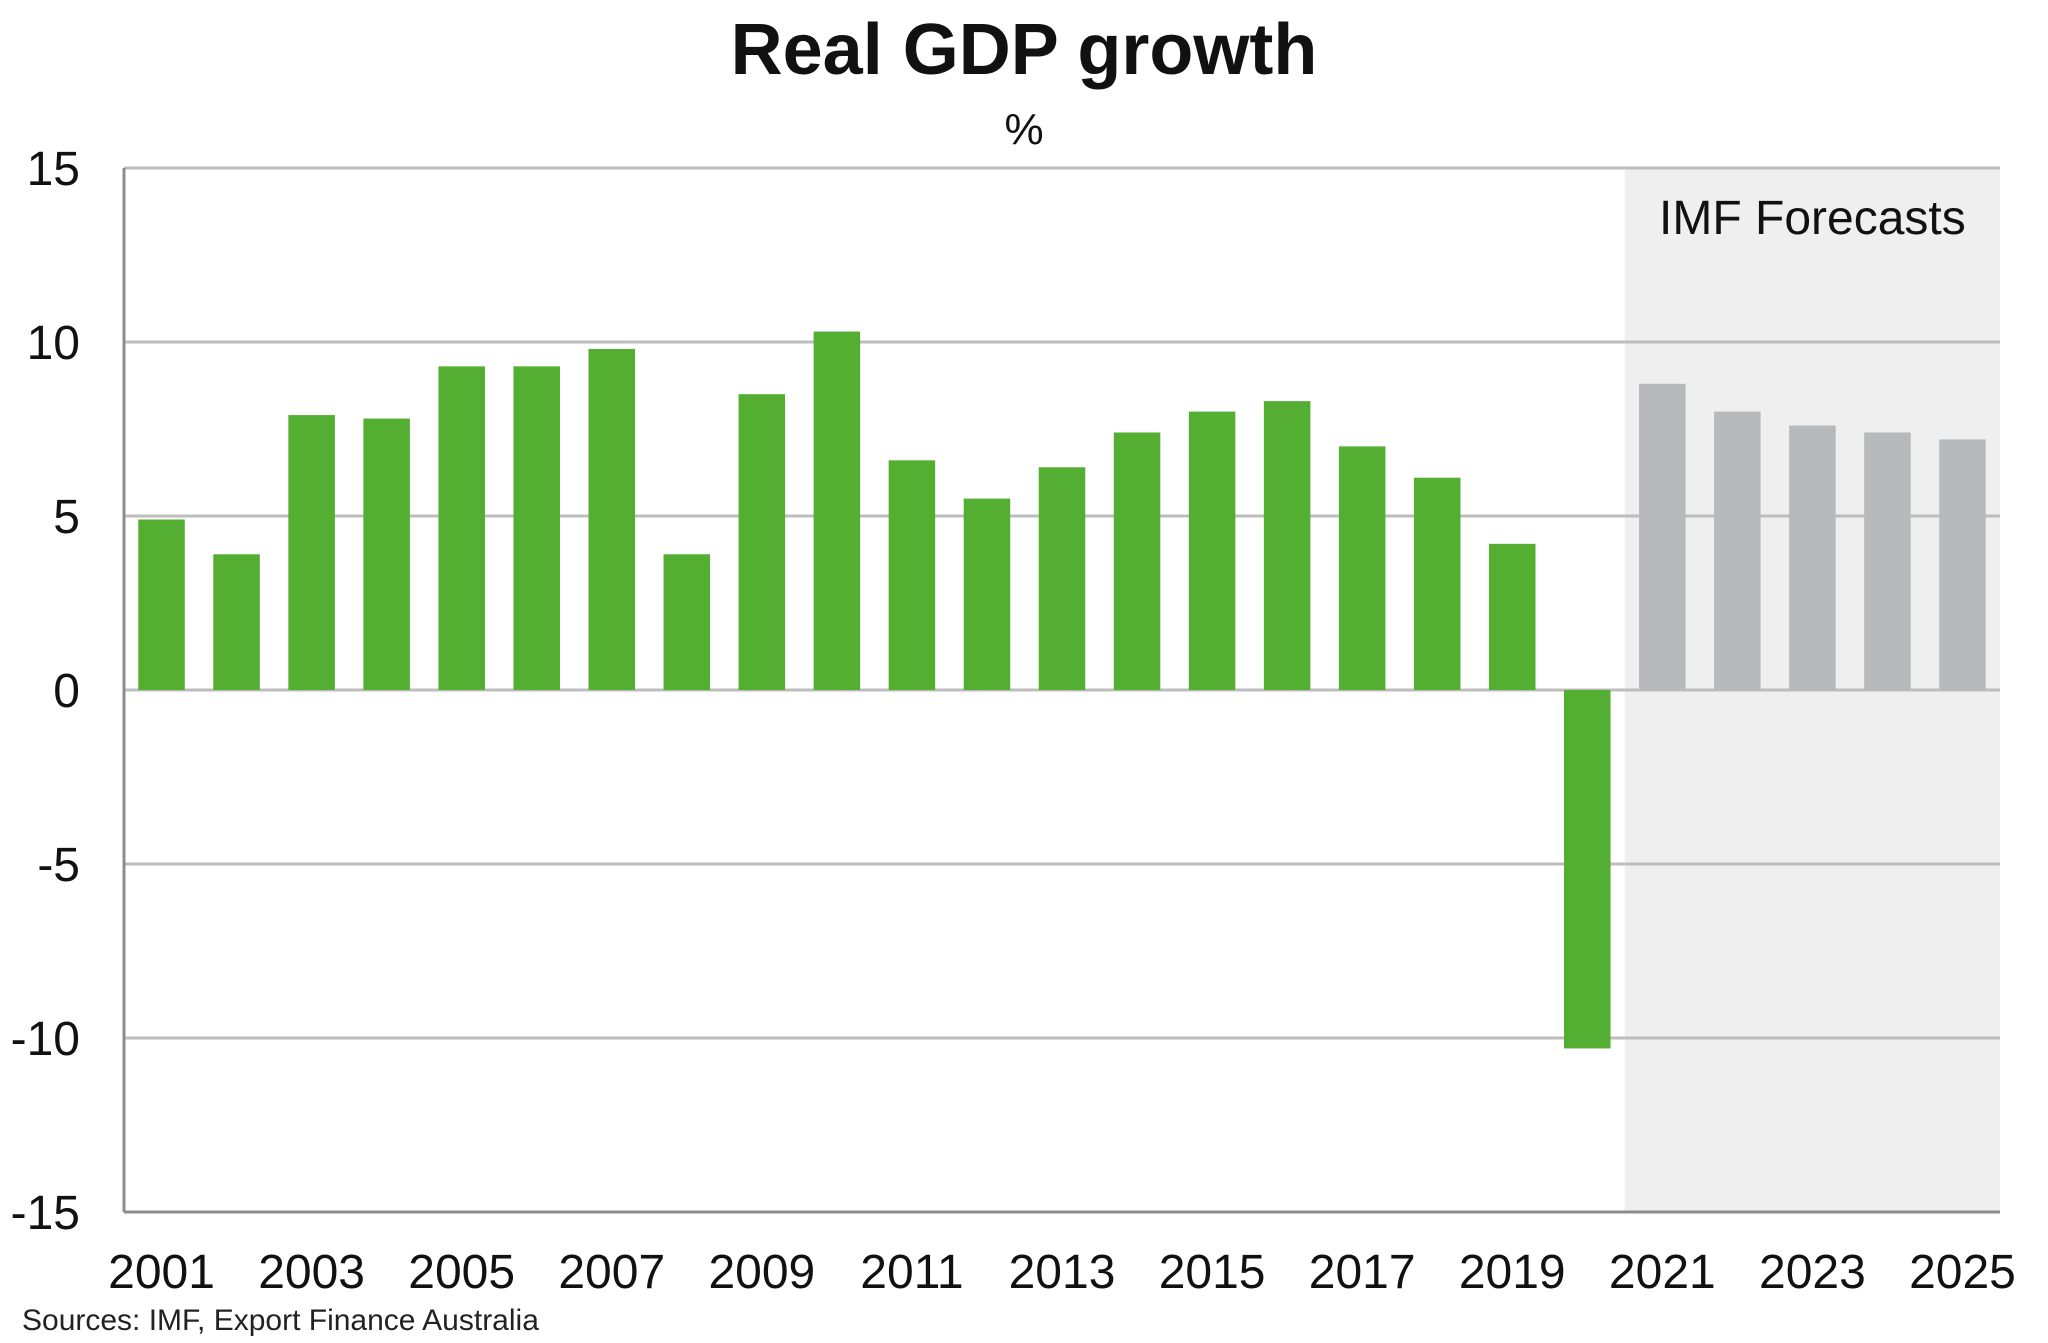  What do you see at coordinates (1662, 1272) in the screenshot?
I see `x-tick-label: 2021` at bounding box center [1662, 1272].